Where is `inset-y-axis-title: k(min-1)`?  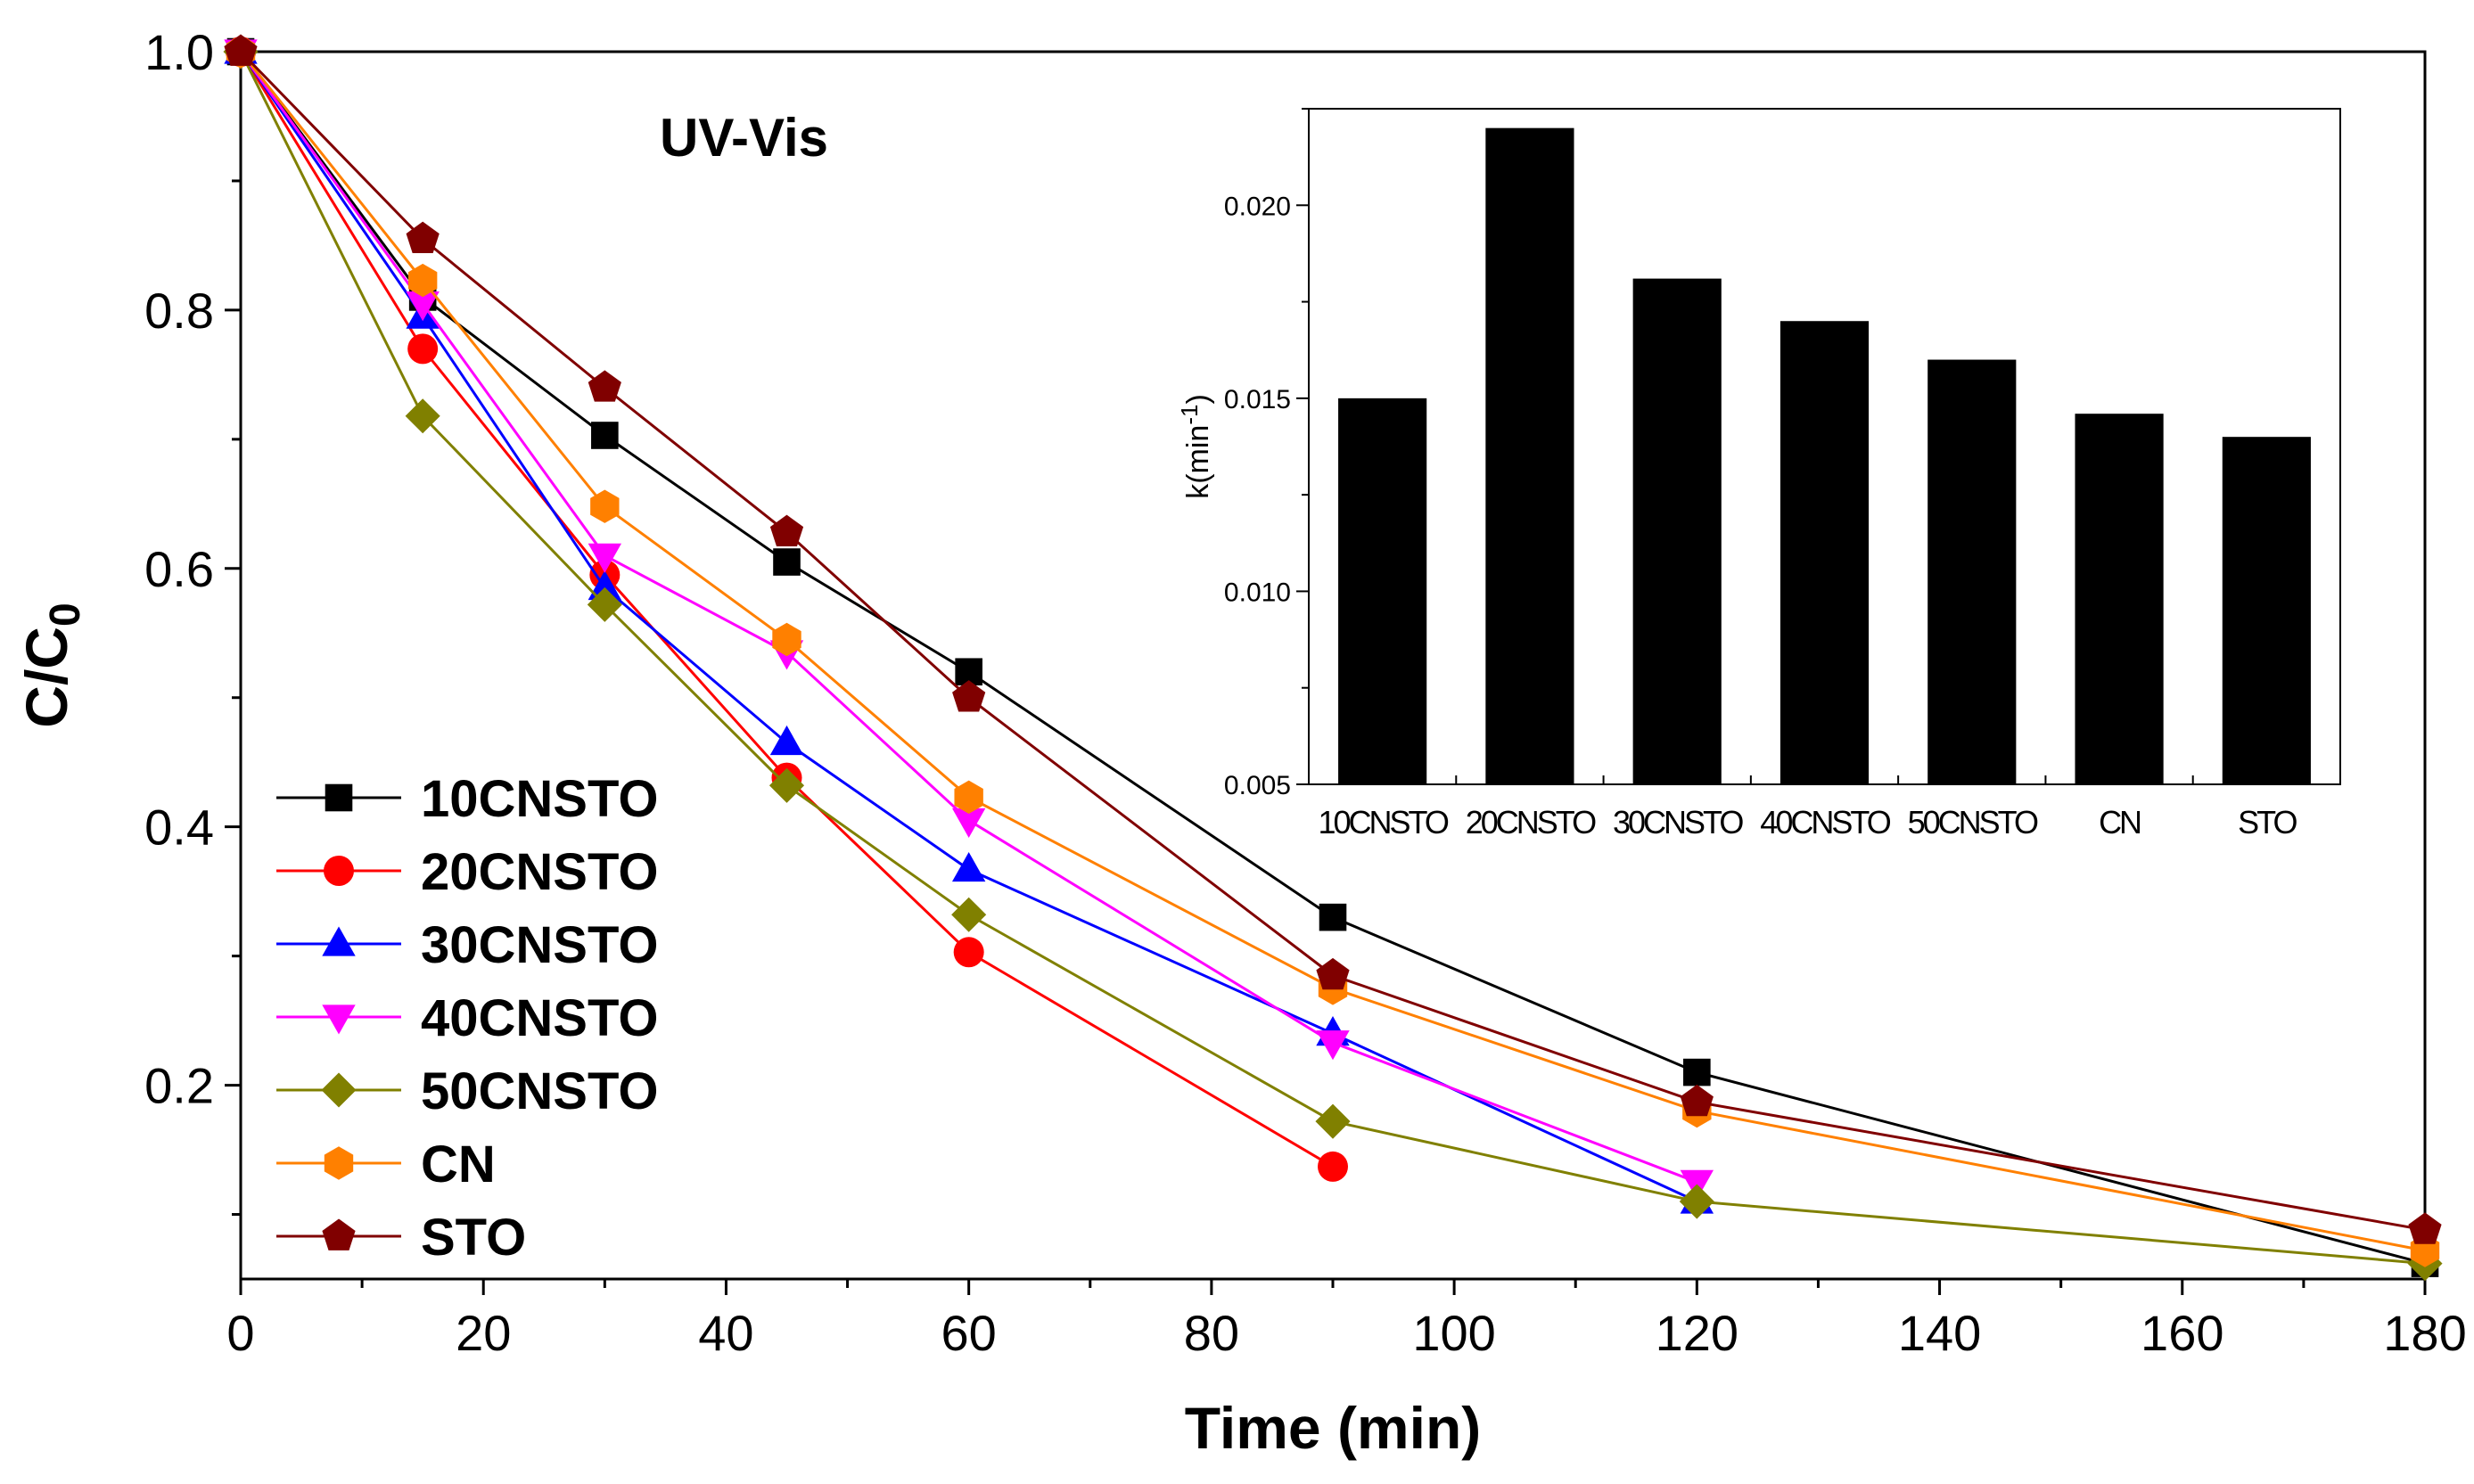 inset-y-axis-title: k(min-1) is located at coordinates (1196, 446).